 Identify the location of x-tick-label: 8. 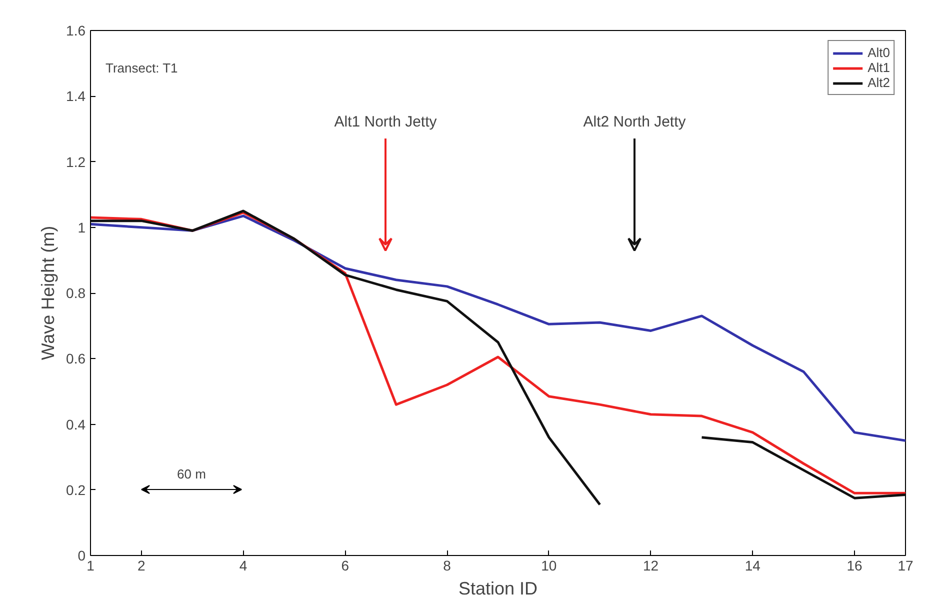
(447, 566).